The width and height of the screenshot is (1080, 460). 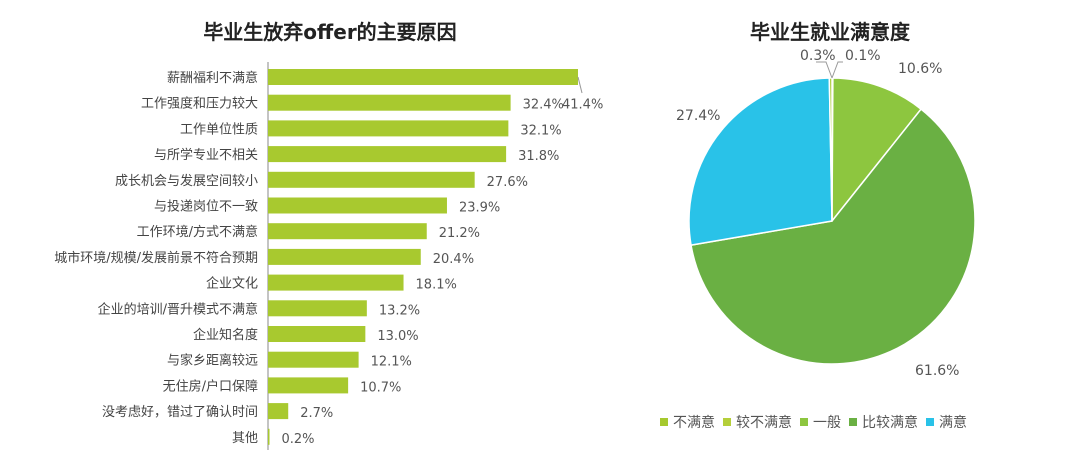 What do you see at coordinates (698, 116) in the screenshot?
I see `slice-label: 27.4%` at bounding box center [698, 116].